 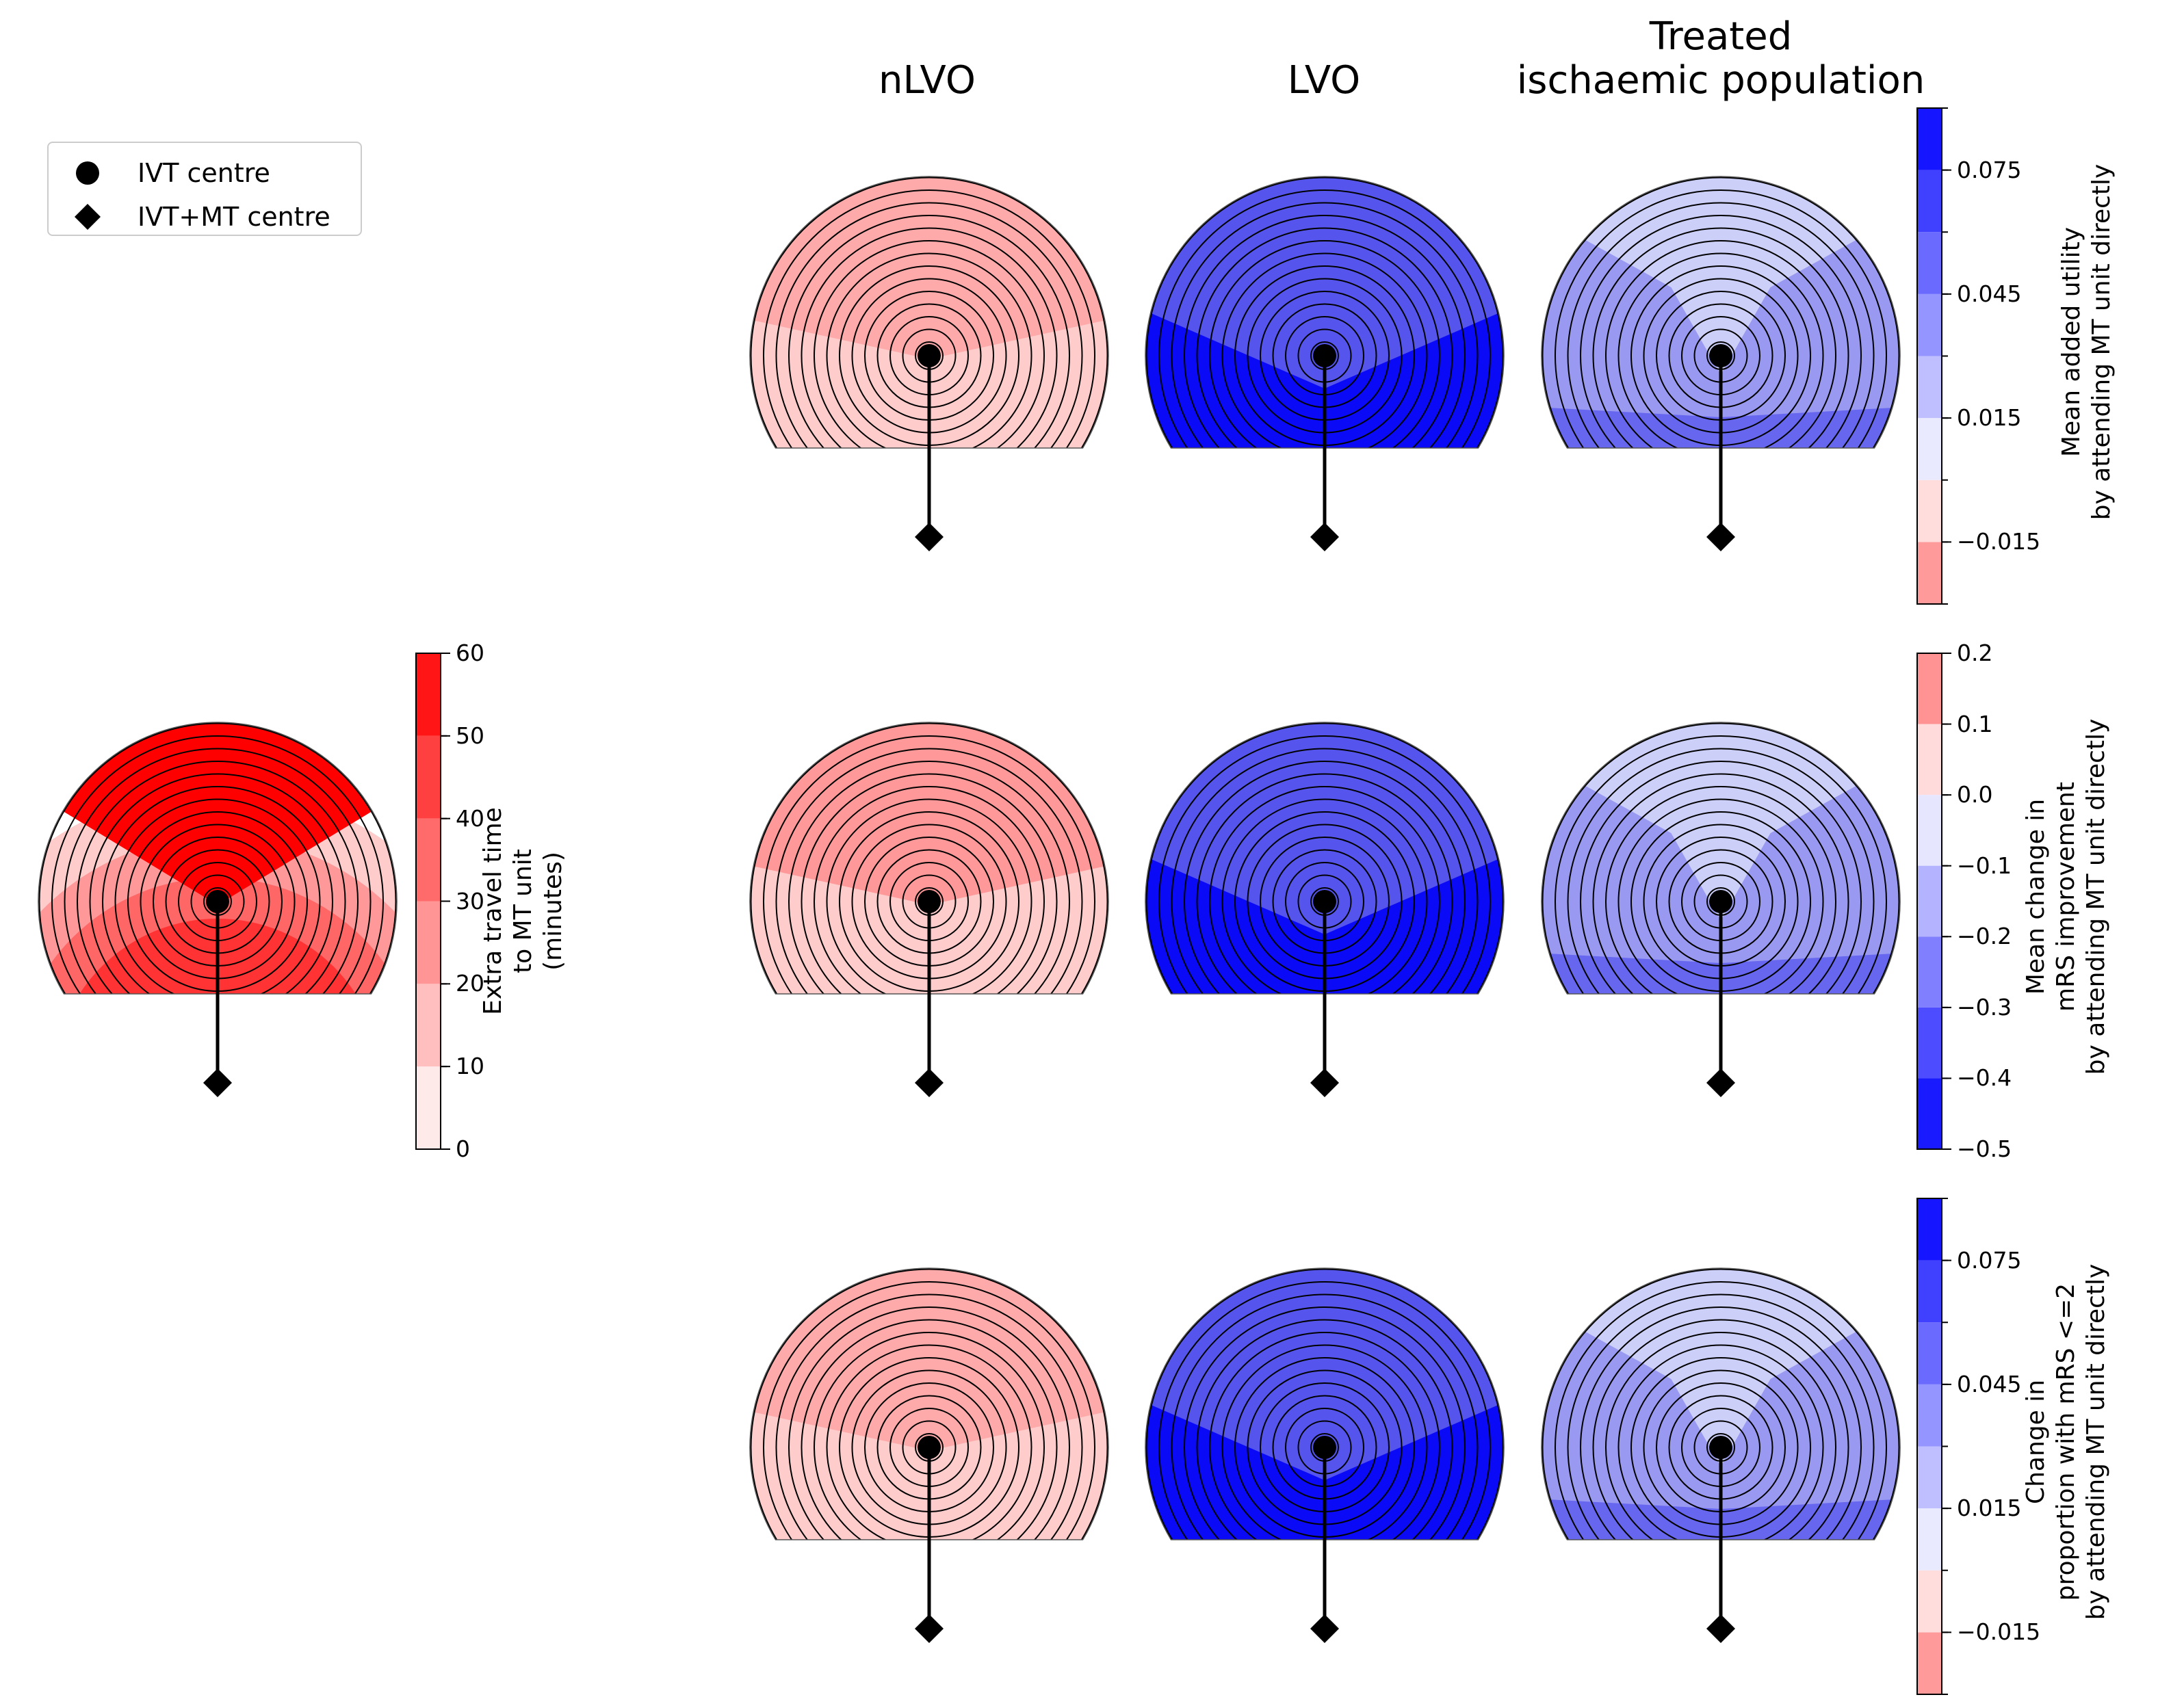 I want to click on panel-le2-lvo, so click(x=1325, y=1455).